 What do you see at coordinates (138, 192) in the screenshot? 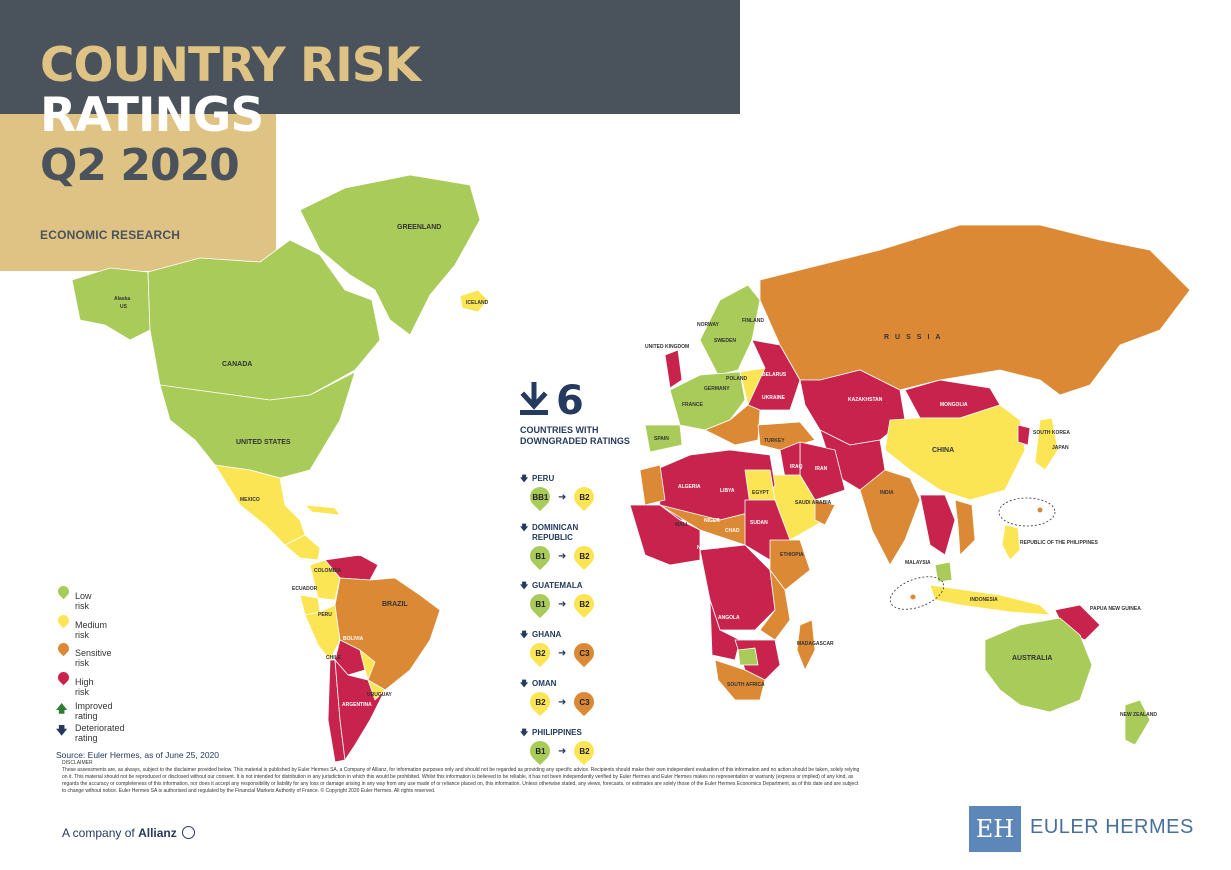
I see `header-tan-block` at bounding box center [138, 192].